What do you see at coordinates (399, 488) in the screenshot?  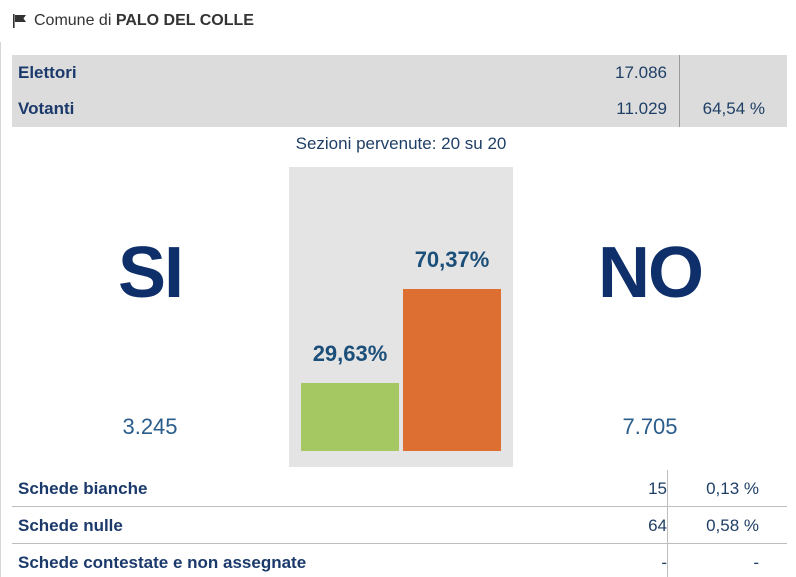 I see `table-row: Schede bianche 15 0,13 %` at bounding box center [399, 488].